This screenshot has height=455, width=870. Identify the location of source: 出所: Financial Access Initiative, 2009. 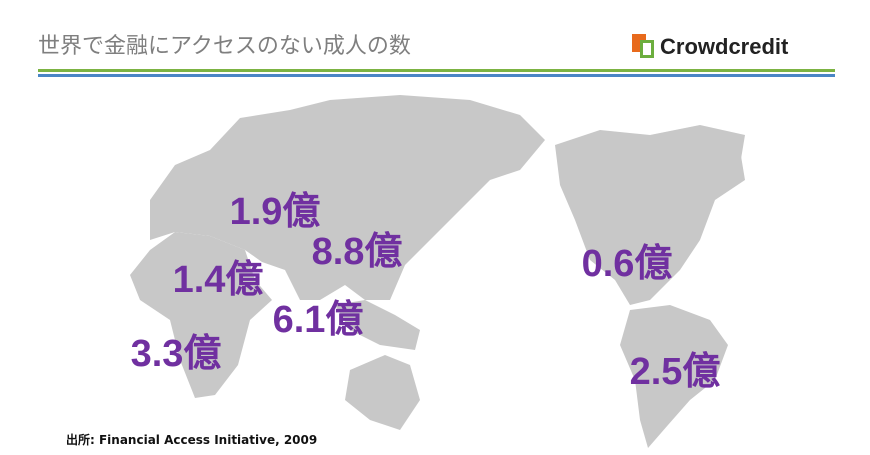
(191, 439).